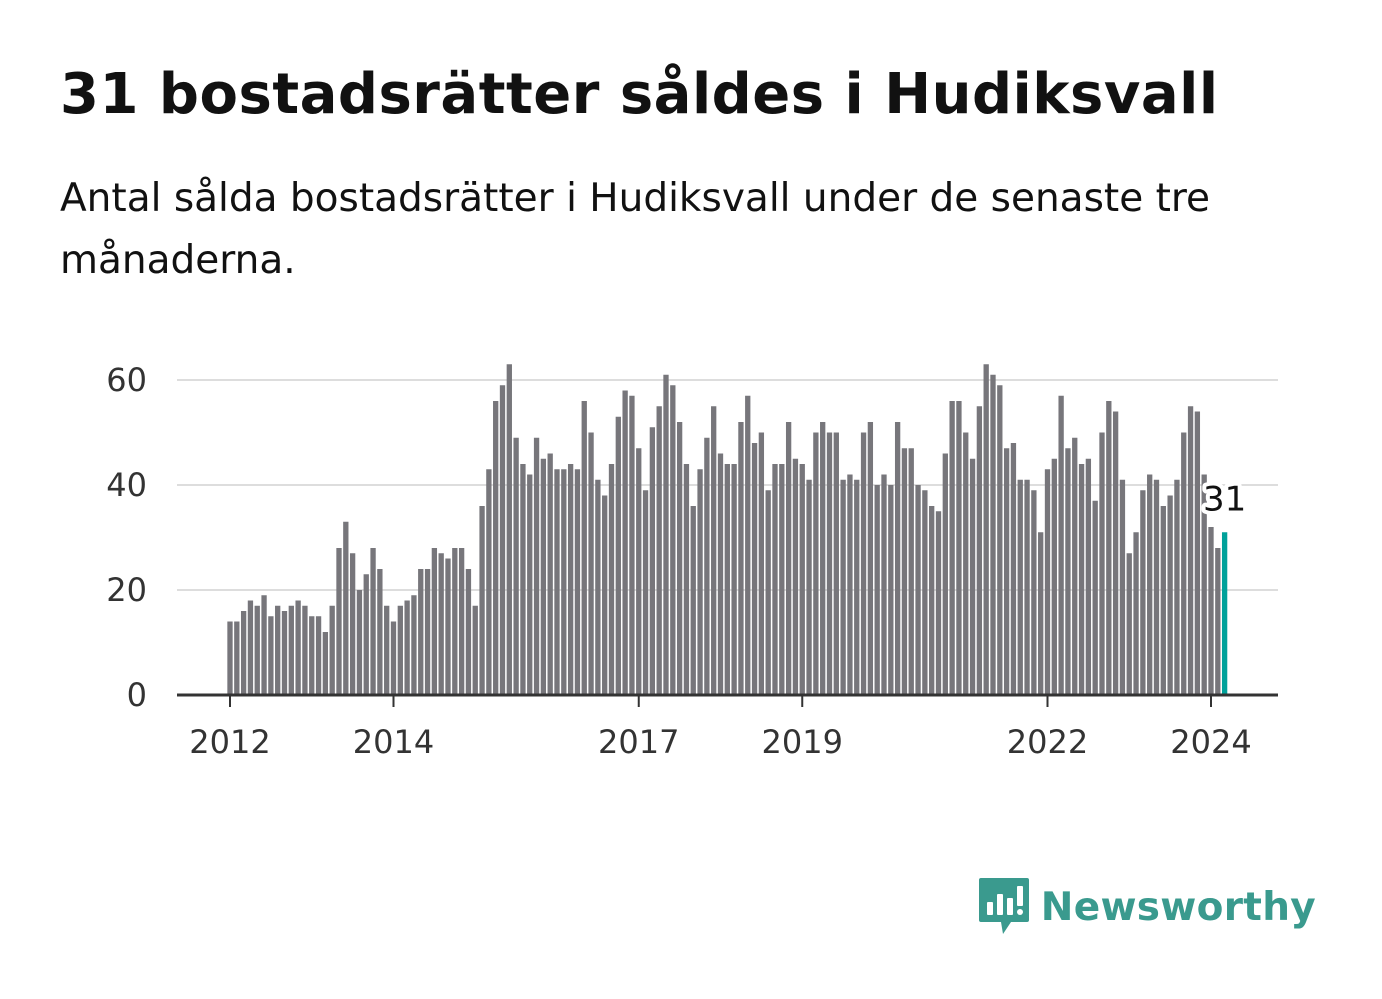  Describe the element at coordinates (1224, 613) in the screenshot. I see `bar-highlighted` at that location.